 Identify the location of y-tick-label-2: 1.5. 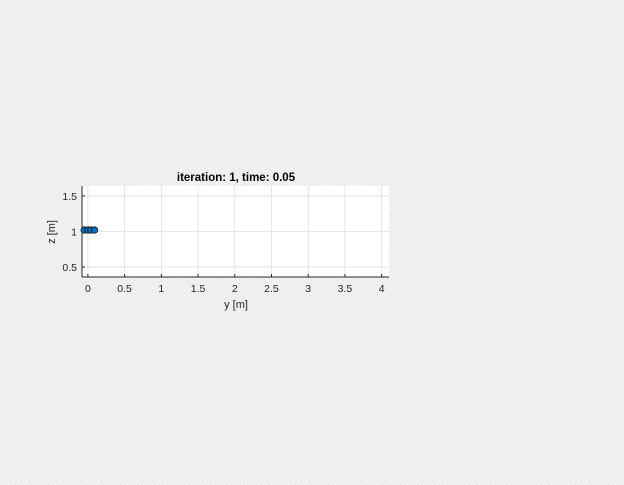
(69, 197).